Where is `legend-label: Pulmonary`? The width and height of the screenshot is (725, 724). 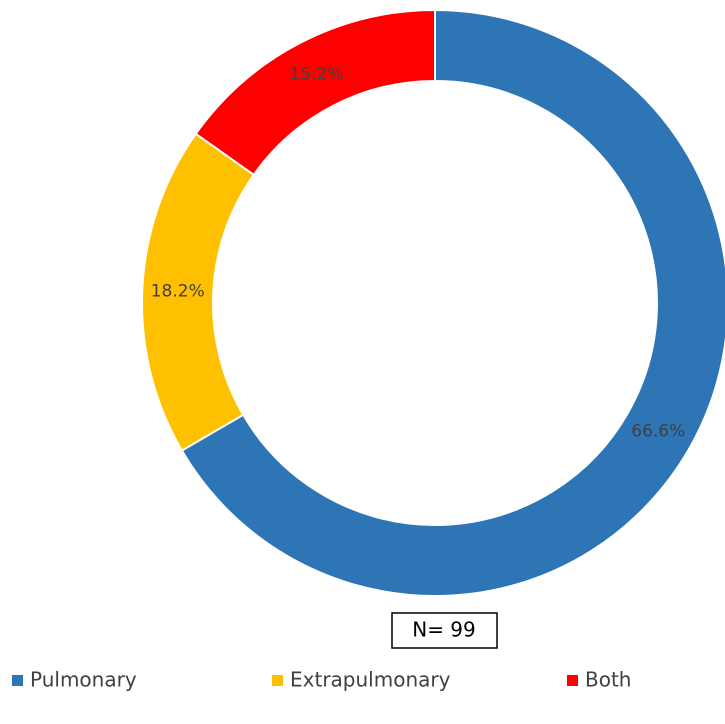
legend-label: Pulmonary is located at coordinates (83, 680).